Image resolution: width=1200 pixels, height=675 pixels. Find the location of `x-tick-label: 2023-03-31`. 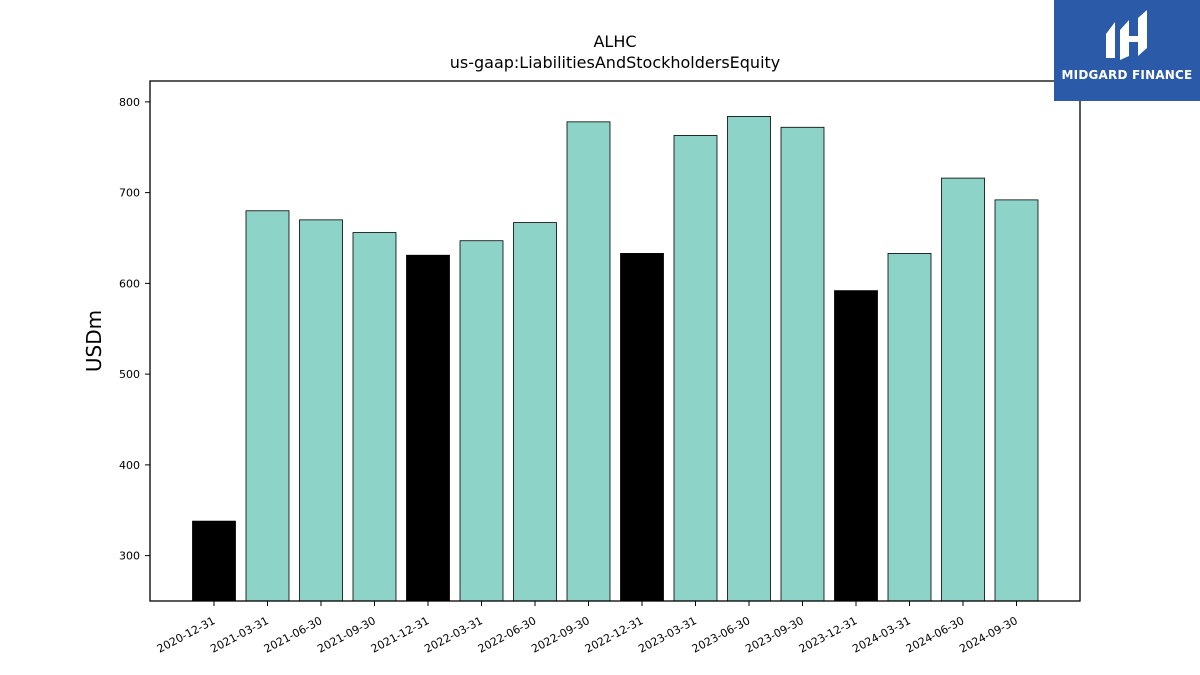

x-tick-label: 2023-03-31 is located at coordinates (667, 634).